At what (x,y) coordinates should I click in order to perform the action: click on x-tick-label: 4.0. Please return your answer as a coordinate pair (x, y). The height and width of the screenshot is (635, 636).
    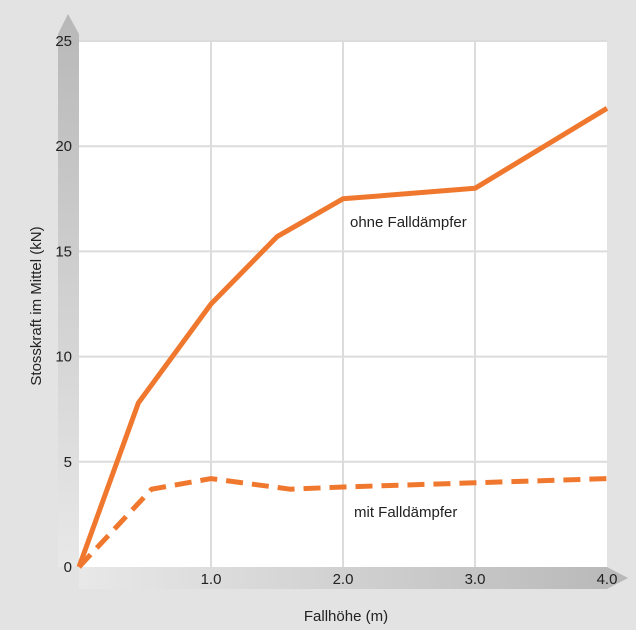
    Looking at the image, I should click on (607, 579).